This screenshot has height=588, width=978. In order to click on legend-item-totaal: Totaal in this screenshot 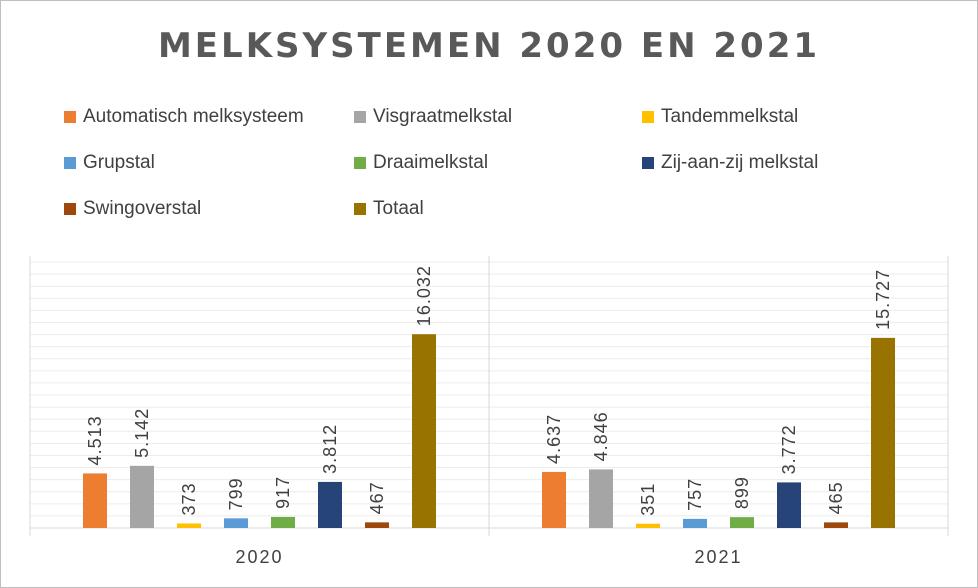, I will do `click(389, 209)`.